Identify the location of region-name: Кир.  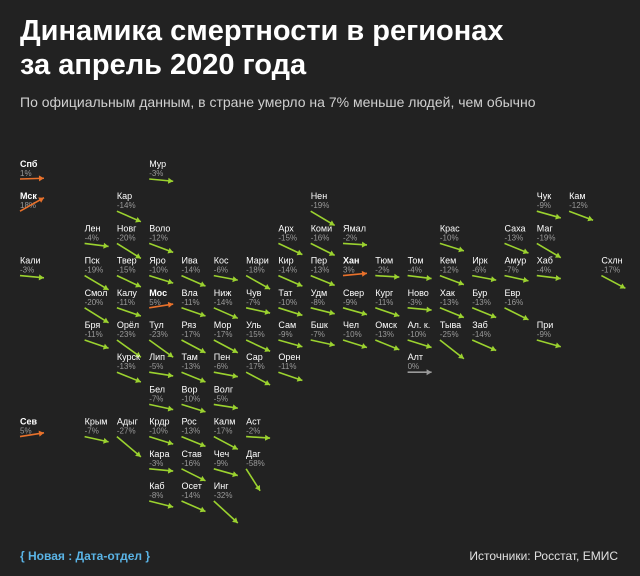
(285, 261).